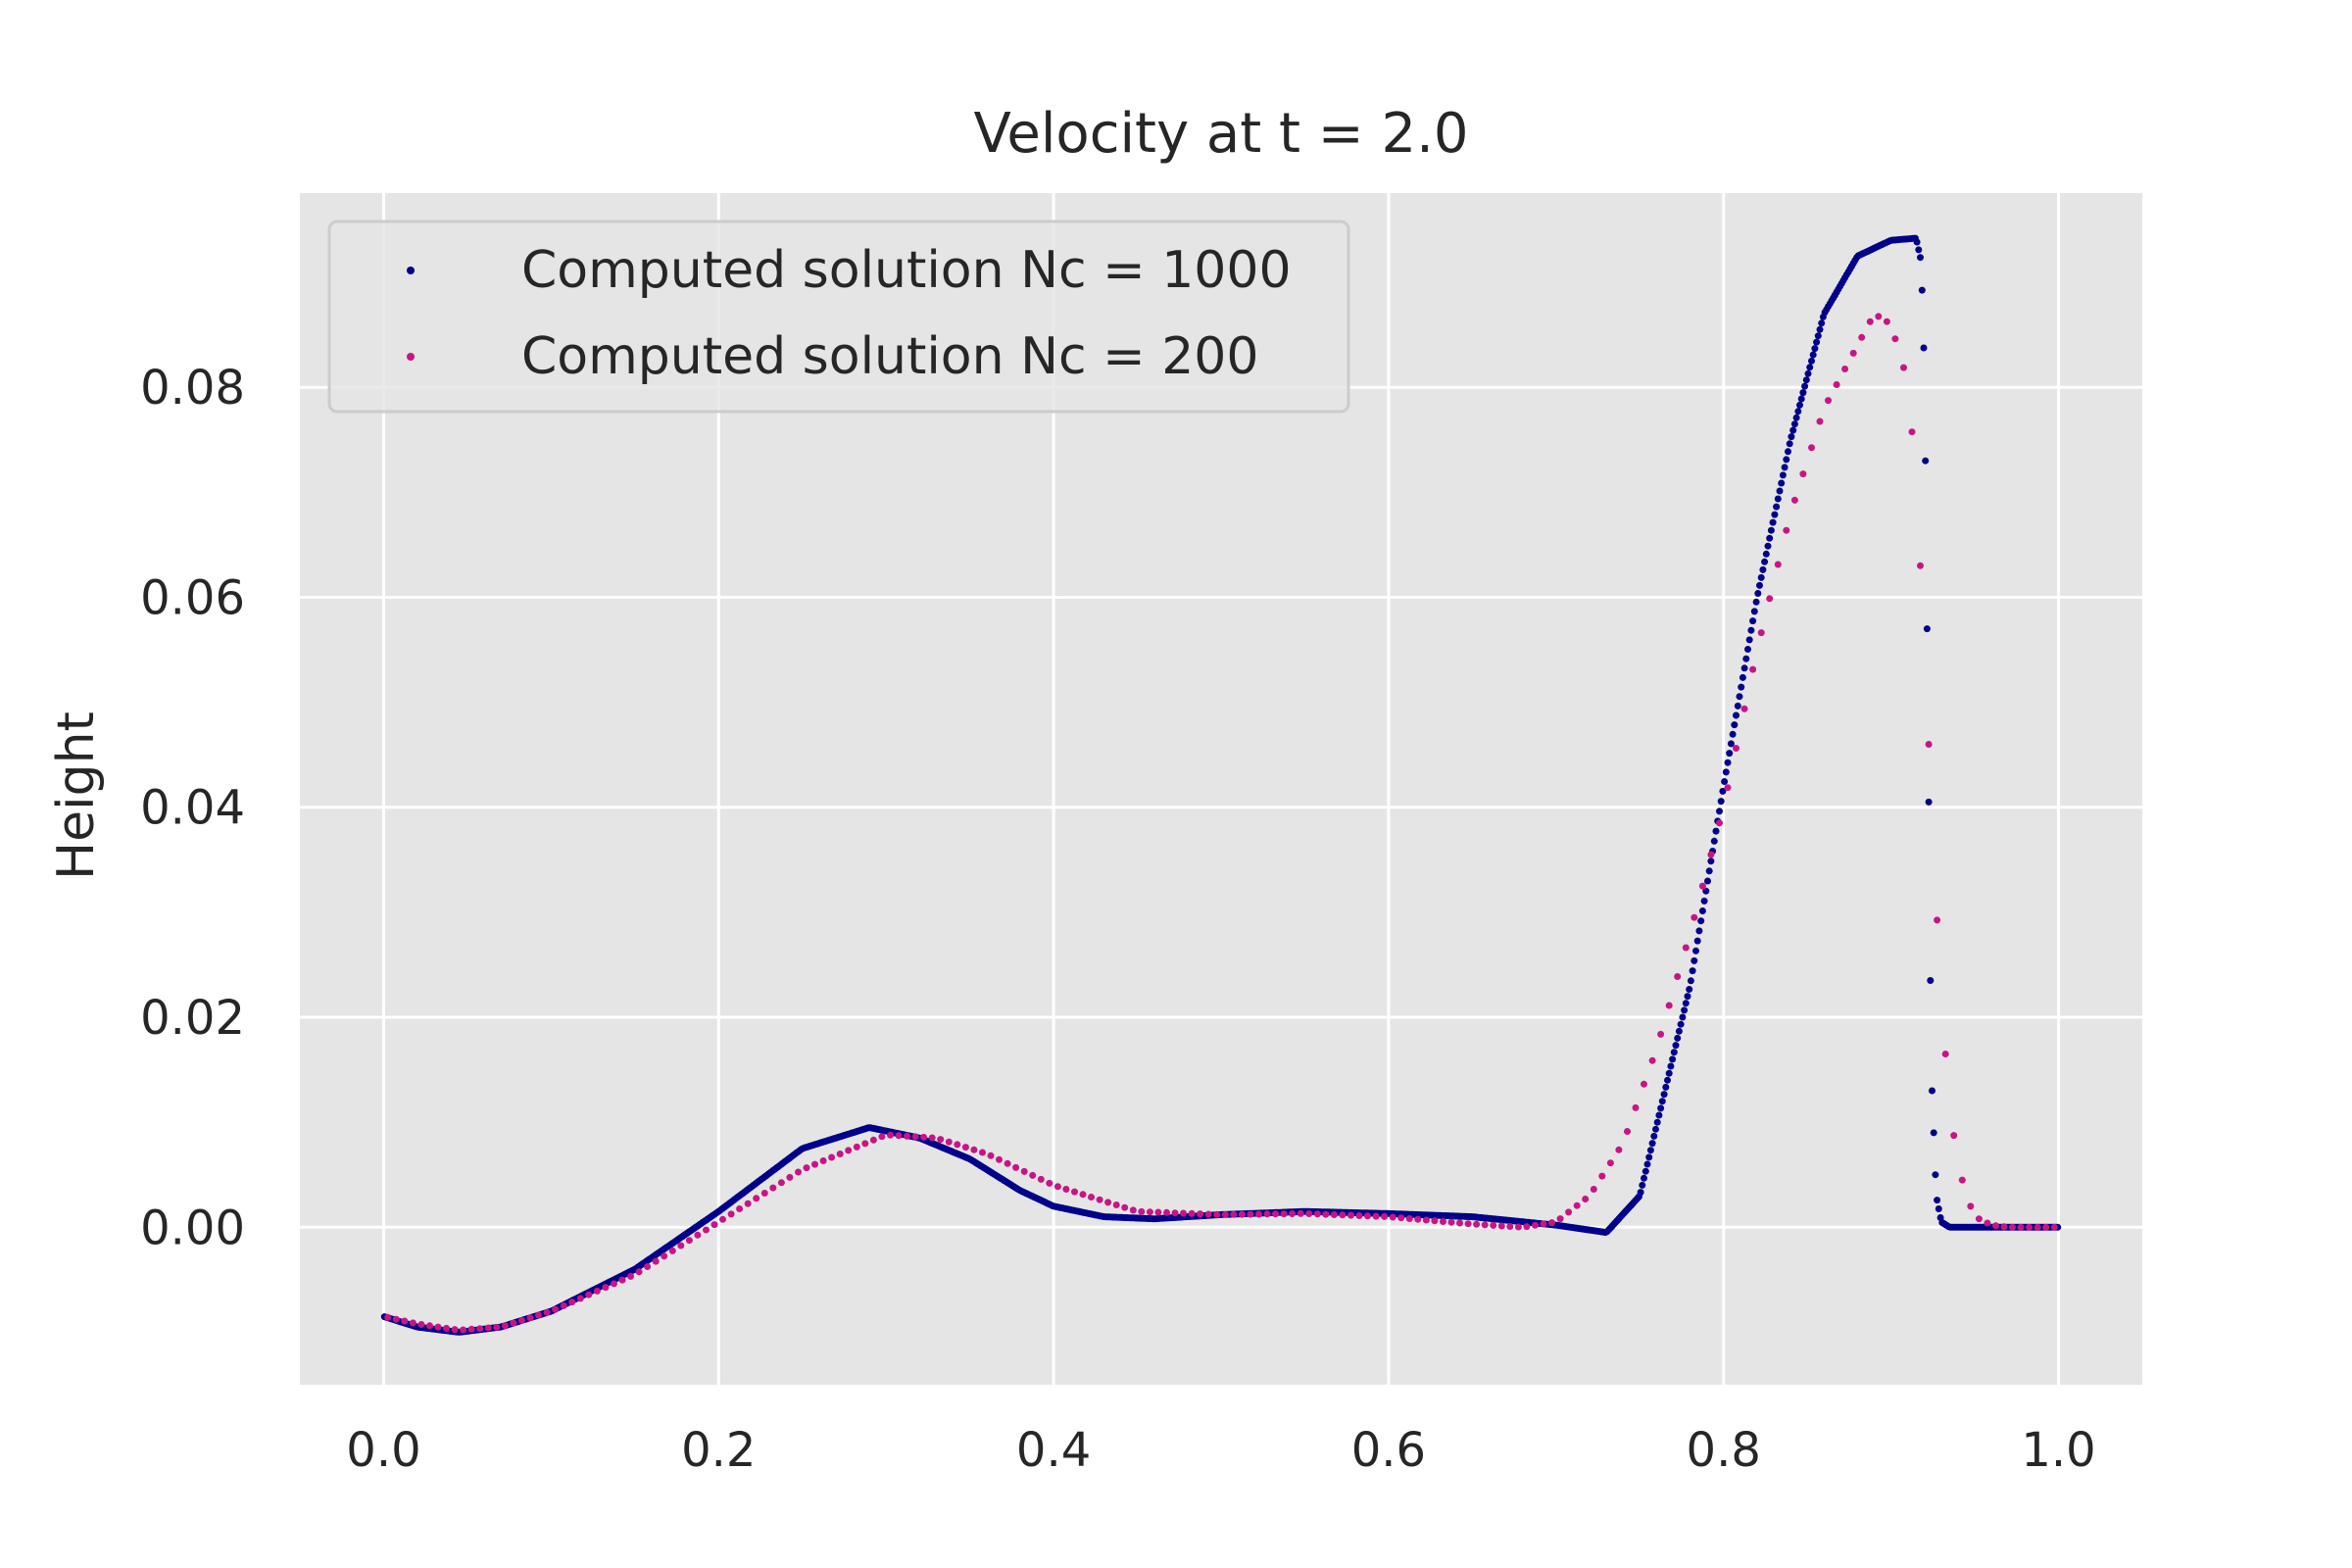 This screenshot has height=1568, width=2352. What do you see at coordinates (192, 1018) in the screenshot?
I see `y-tick-label: 0.02` at bounding box center [192, 1018].